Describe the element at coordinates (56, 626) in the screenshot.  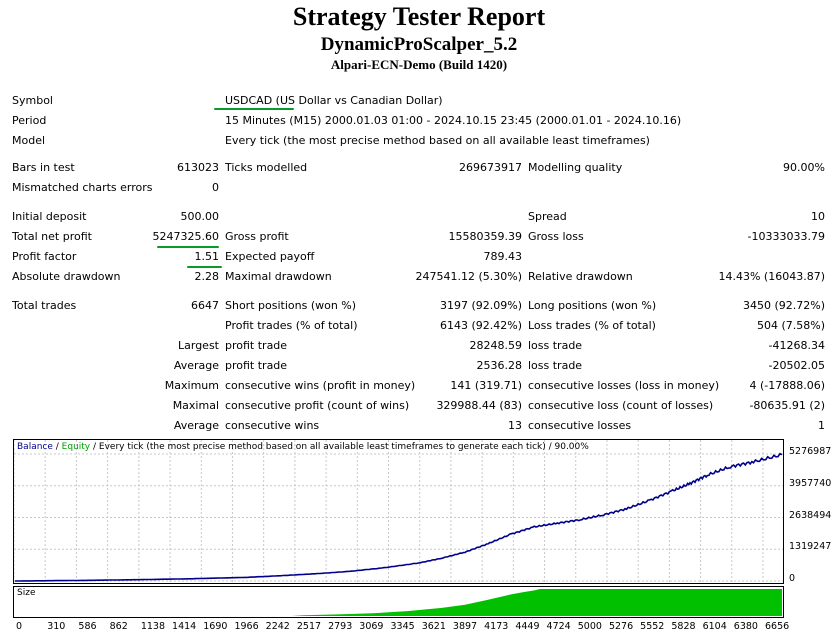
I see `x-tick-label: 310` at that location.